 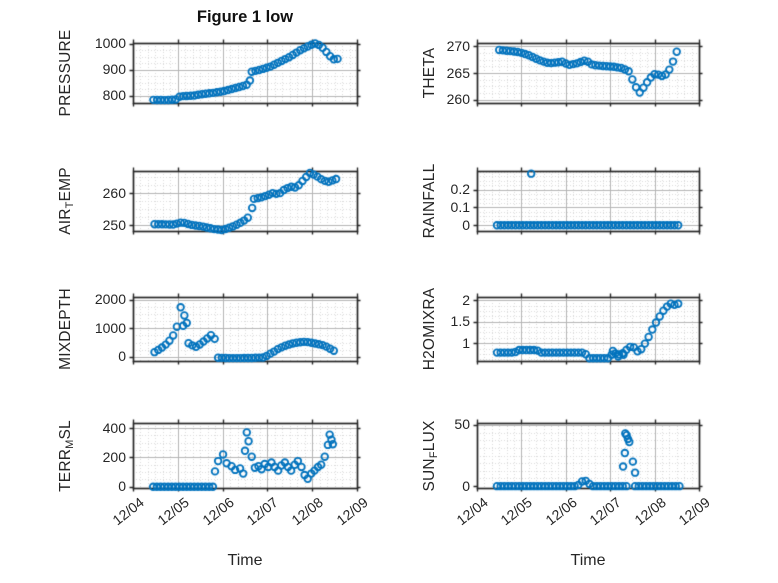 I want to click on y-axis-label-text: TERR, so click(x=65, y=470).